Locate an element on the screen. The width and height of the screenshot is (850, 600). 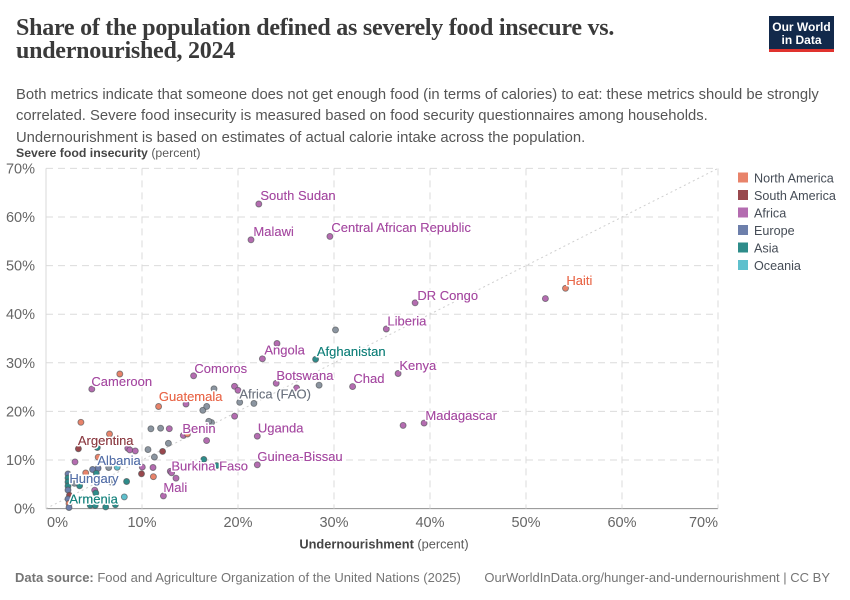
svg-text: Hungary is located at coordinates (94, 478).